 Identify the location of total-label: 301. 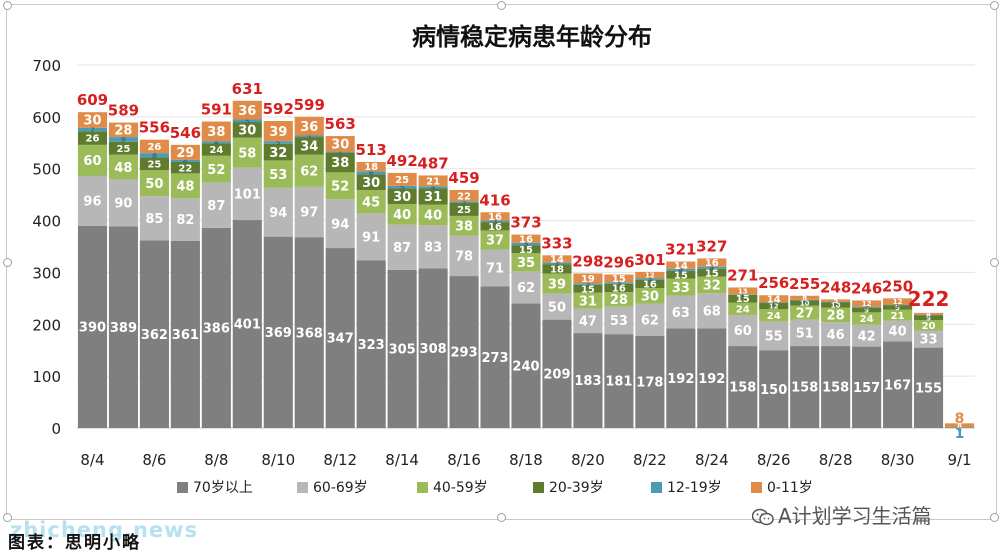
(649, 260).